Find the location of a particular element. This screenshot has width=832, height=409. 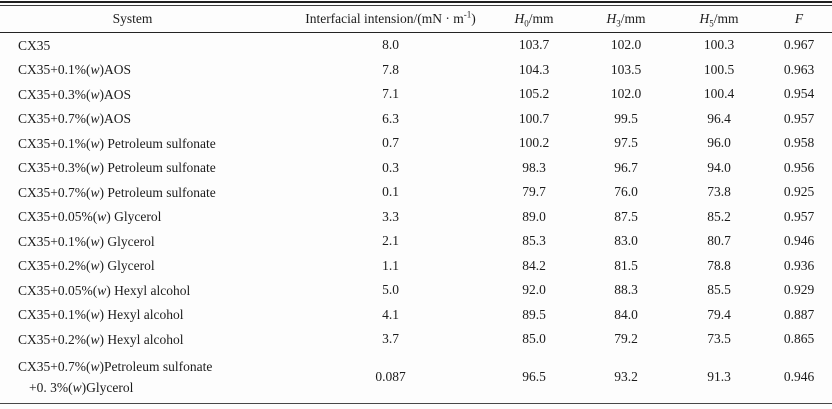

system-cell: CX35+0.1%(w) Glycerol is located at coordinates (146, 241).